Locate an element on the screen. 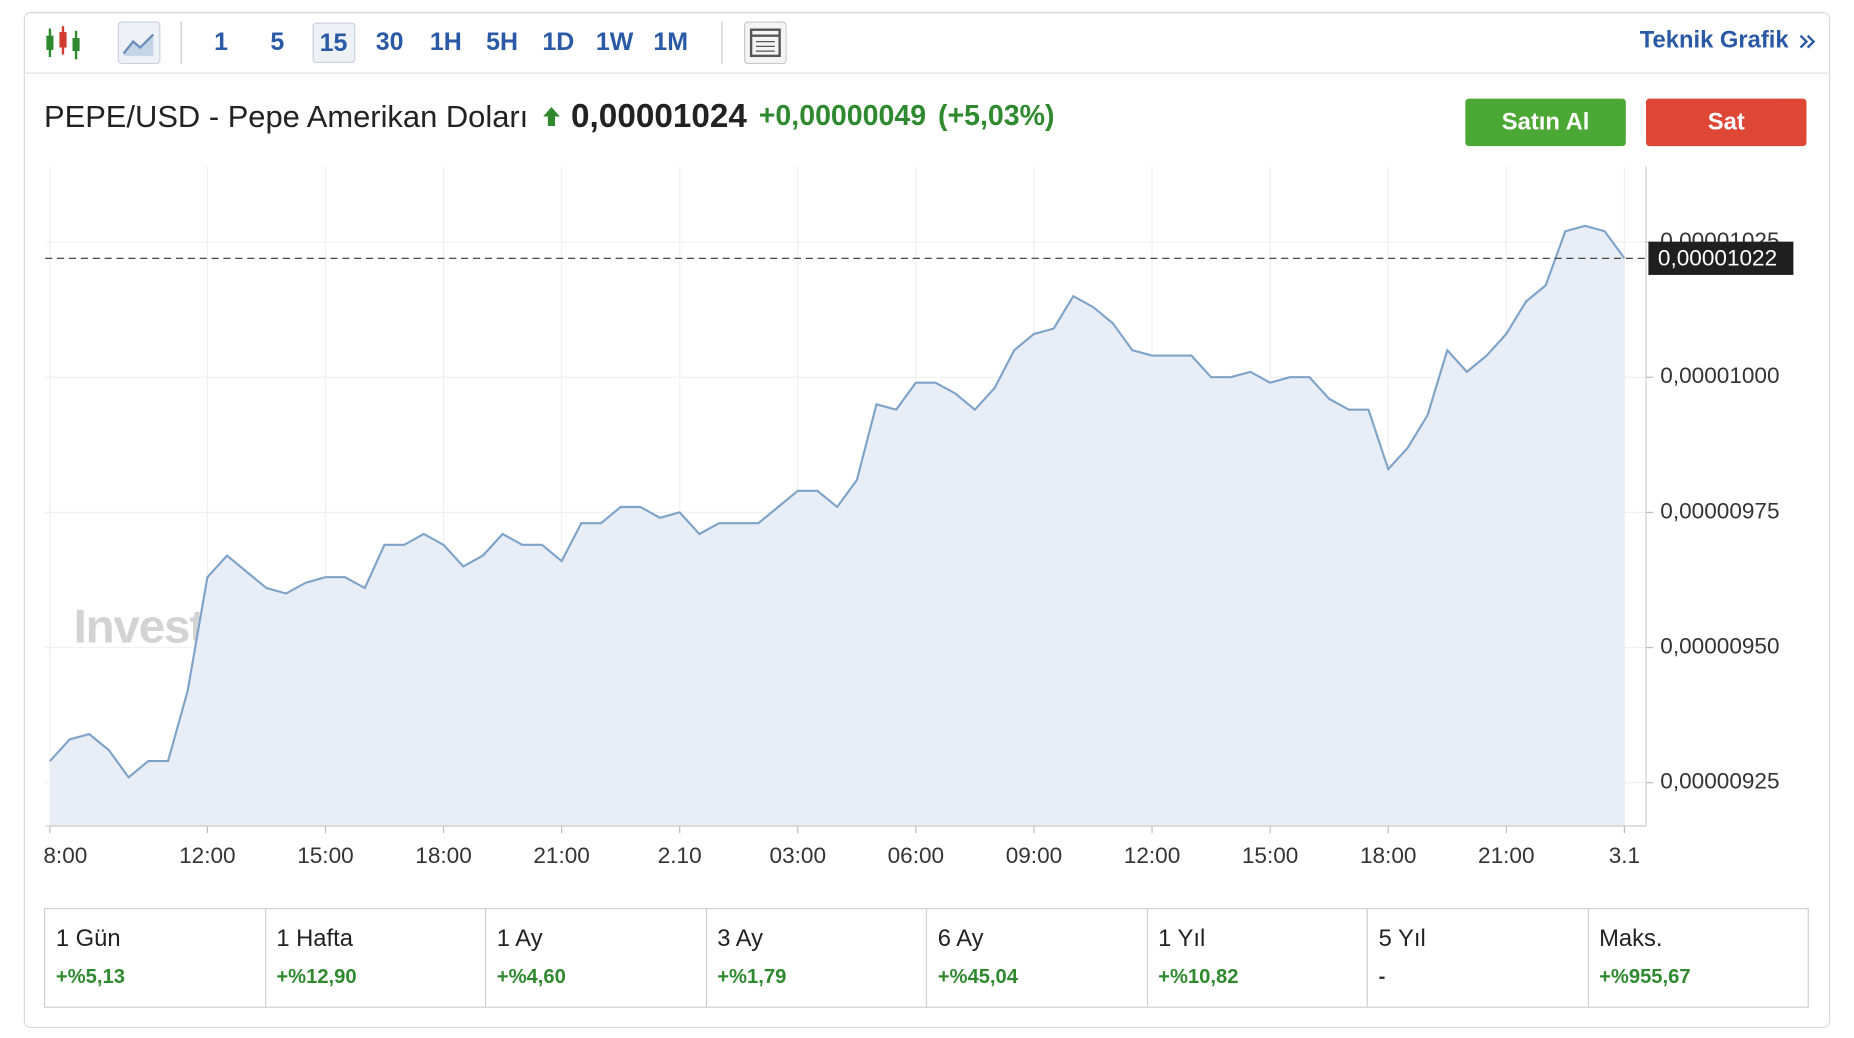 This screenshot has height=1038, width=1854. y-tick-label: 0,00000950 is located at coordinates (1719, 646).